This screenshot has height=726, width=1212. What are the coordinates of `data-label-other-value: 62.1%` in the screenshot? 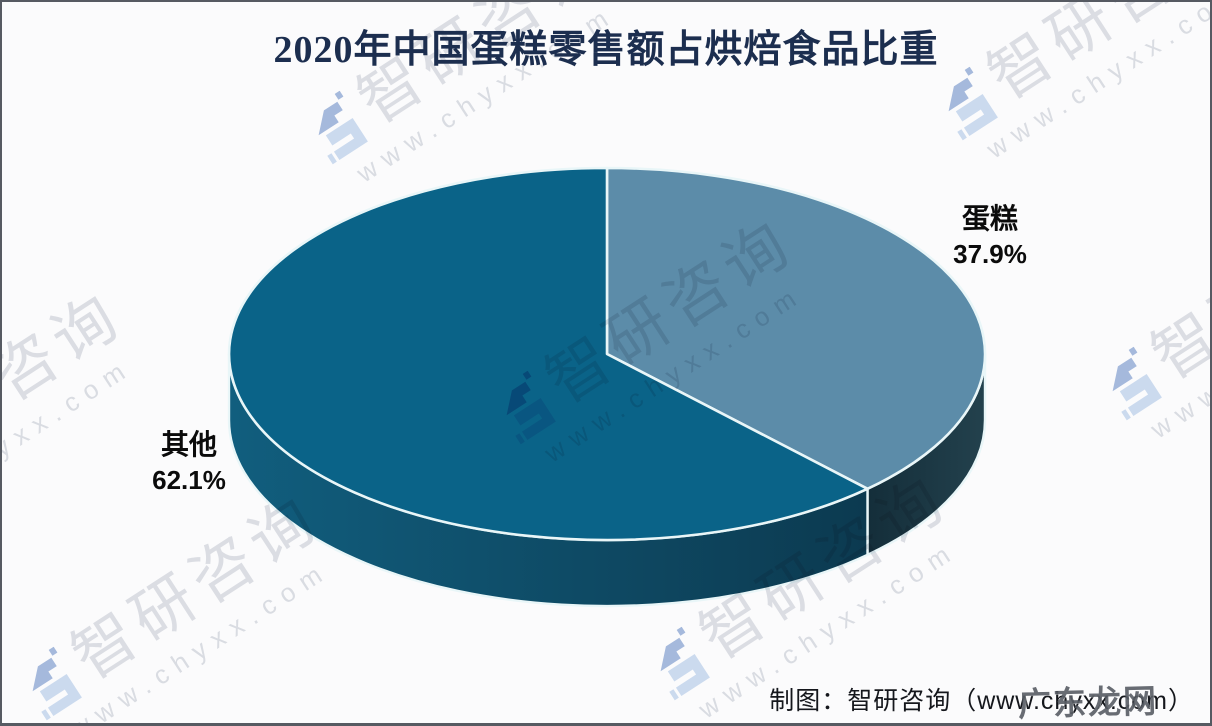 It's located at (189, 479).